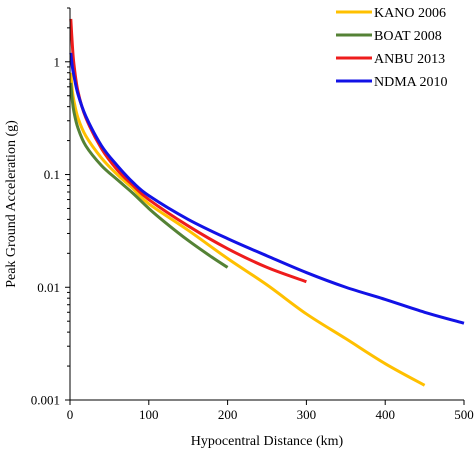  Describe the element at coordinates (307, 414) in the screenshot. I see `x-tick-label: 300` at that location.